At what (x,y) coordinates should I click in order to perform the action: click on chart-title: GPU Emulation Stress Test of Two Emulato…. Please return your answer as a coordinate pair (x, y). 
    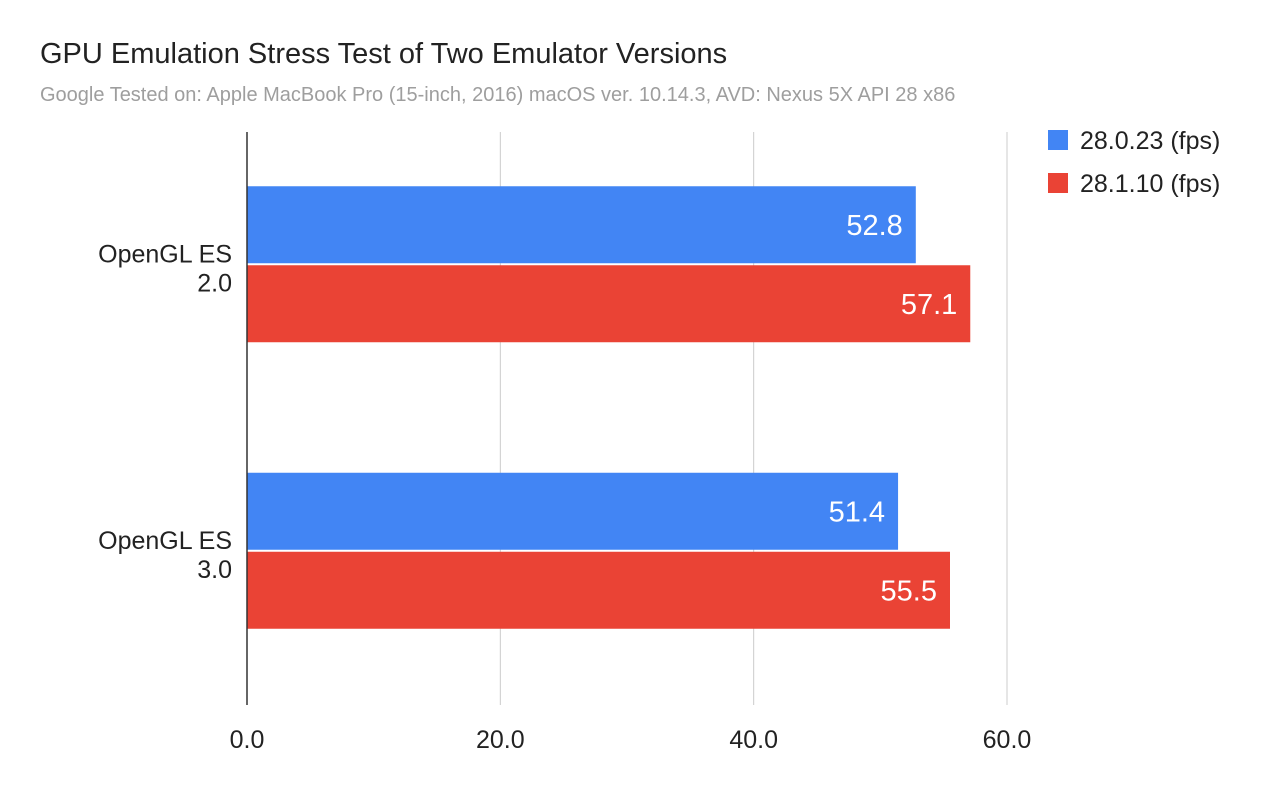
    Looking at the image, I should click on (383, 54).